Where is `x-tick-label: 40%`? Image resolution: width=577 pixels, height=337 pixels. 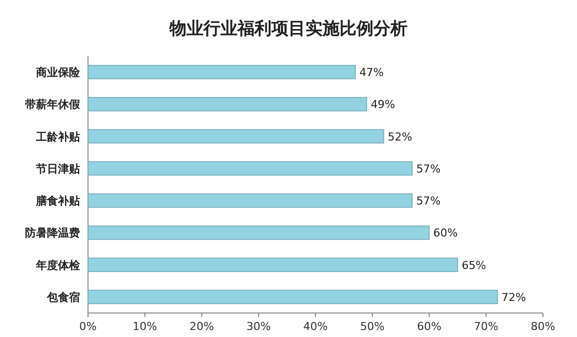 x-tick-label: 40% is located at coordinates (315, 326).